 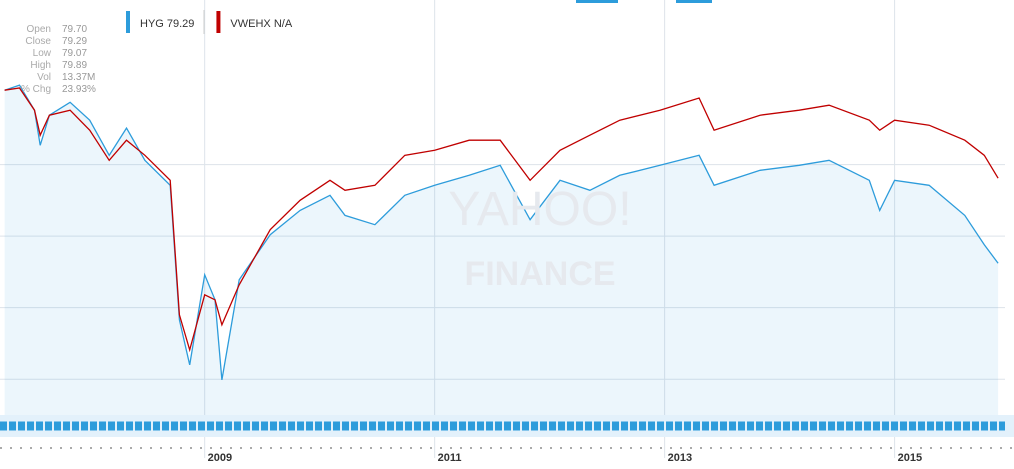 I want to click on info-value: 79.07, so click(x=74, y=53).